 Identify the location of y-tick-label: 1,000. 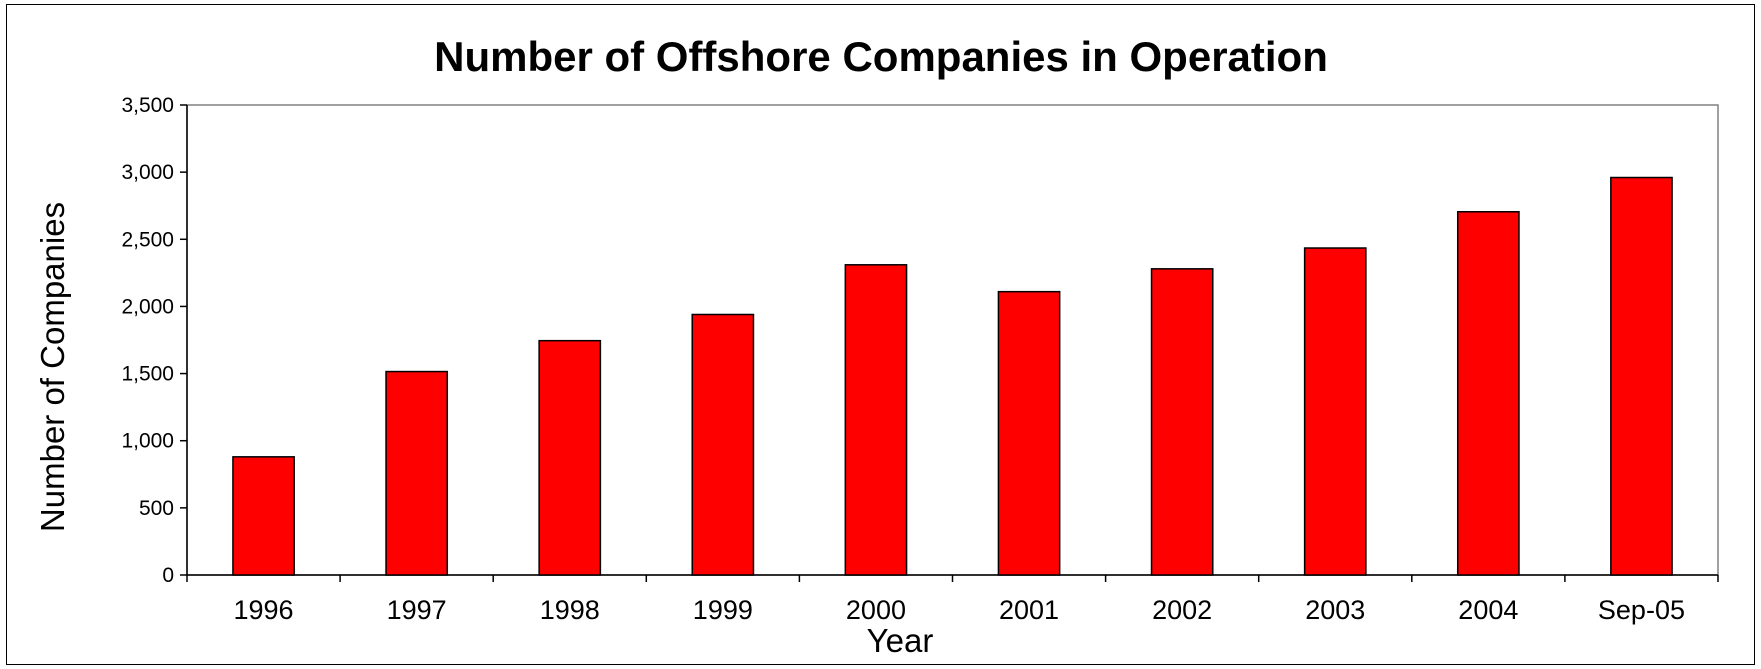
(147, 441).